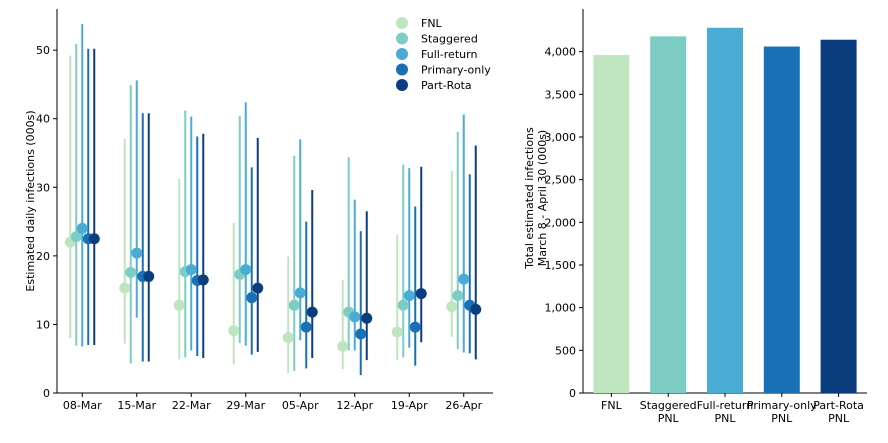 This screenshot has height=443, width=888. I want to click on legend-label-staggered: Staggered, so click(449, 39).